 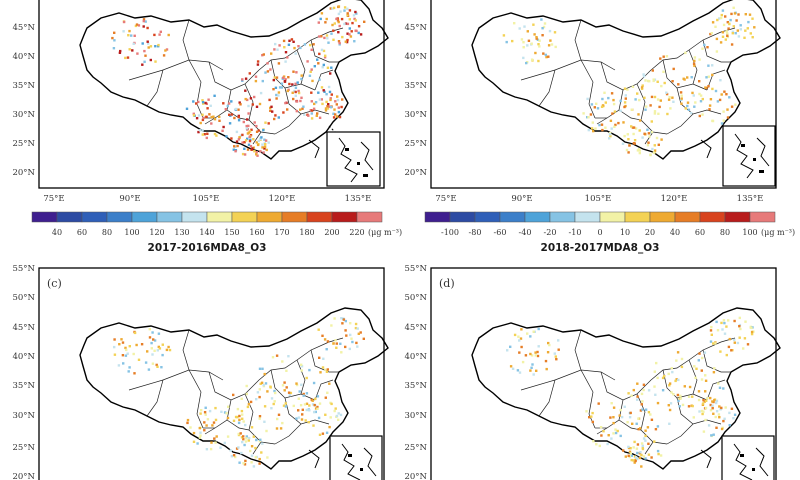 What do you see at coordinates (749, 232) in the screenshot?
I see `colorbar-label: 100` at bounding box center [749, 232].